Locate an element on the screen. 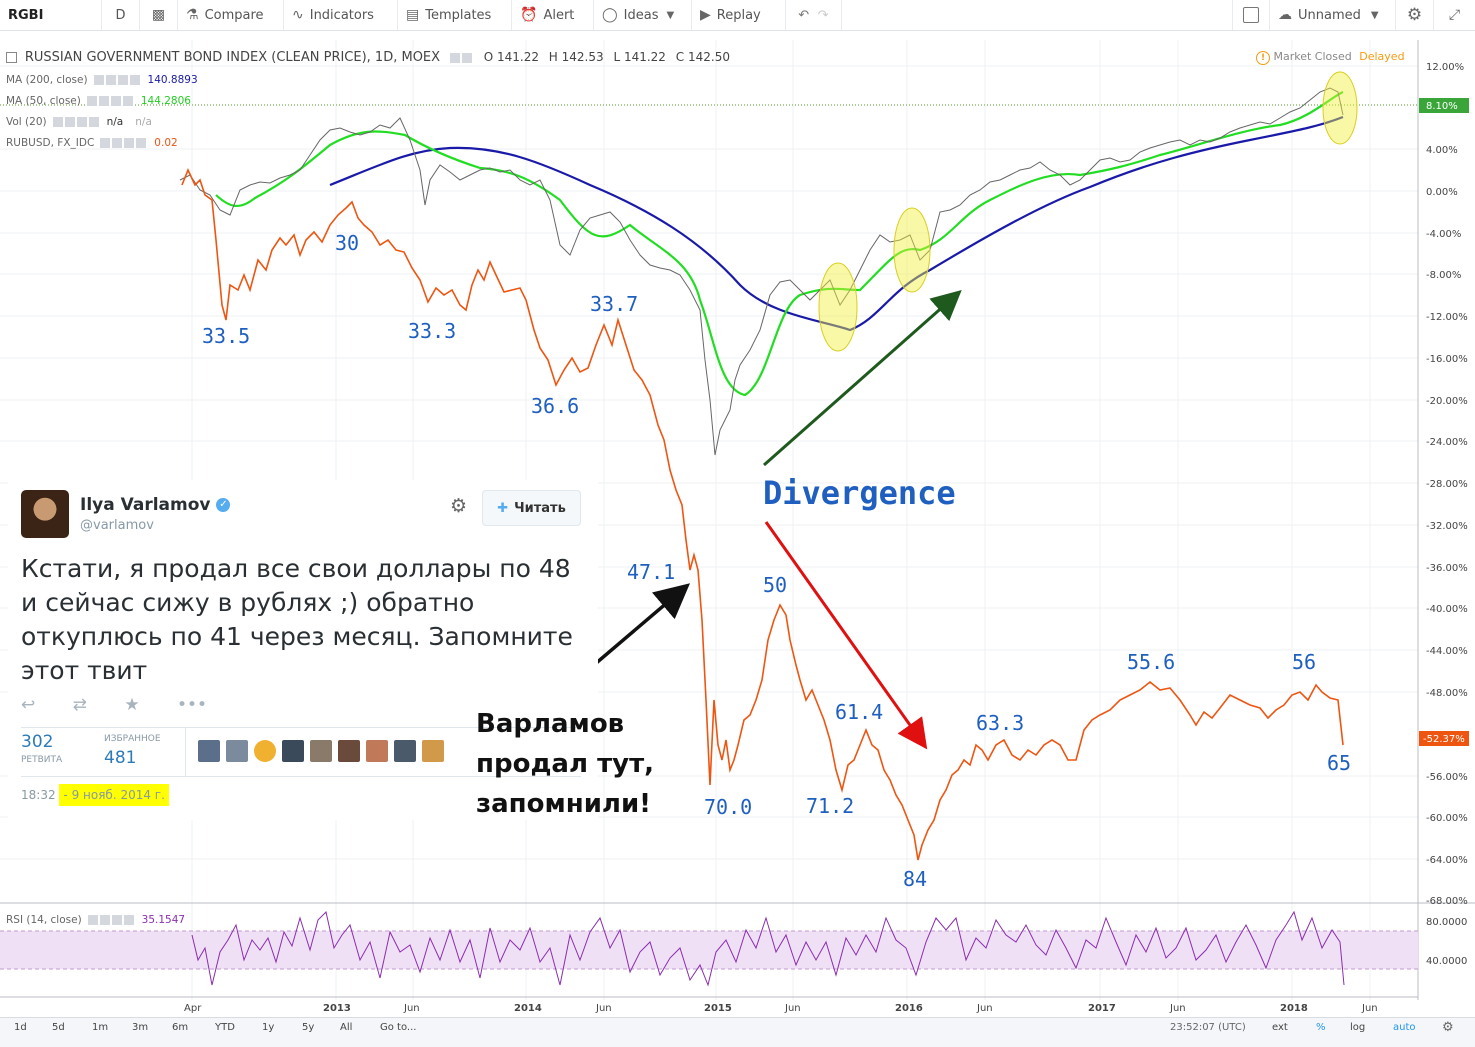  rubusd-value: 0.02 is located at coordinates (166, 143).